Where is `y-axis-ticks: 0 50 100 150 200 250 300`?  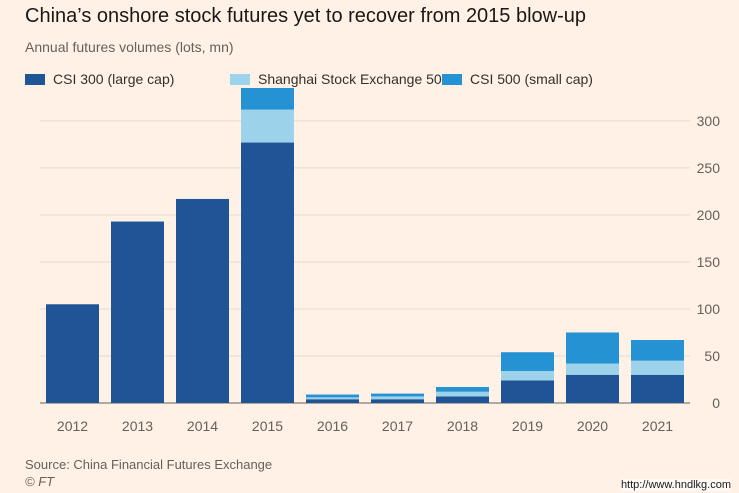
y-axis-ticks: 0 50 100 150 200 250 300 is located at coordinates (709, 262).